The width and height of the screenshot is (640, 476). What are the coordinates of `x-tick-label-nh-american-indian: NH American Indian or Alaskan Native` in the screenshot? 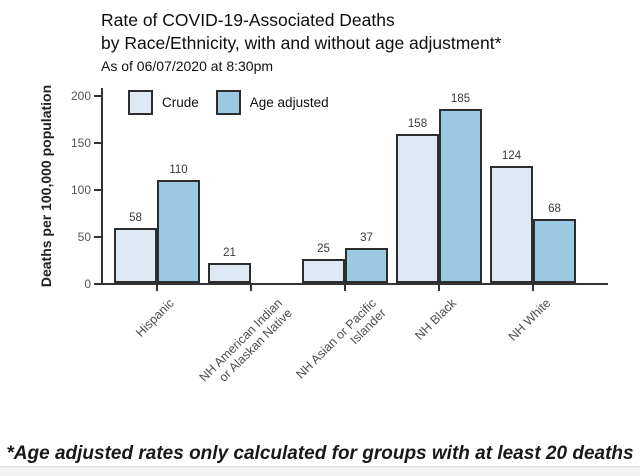 It's located at (245, 340).